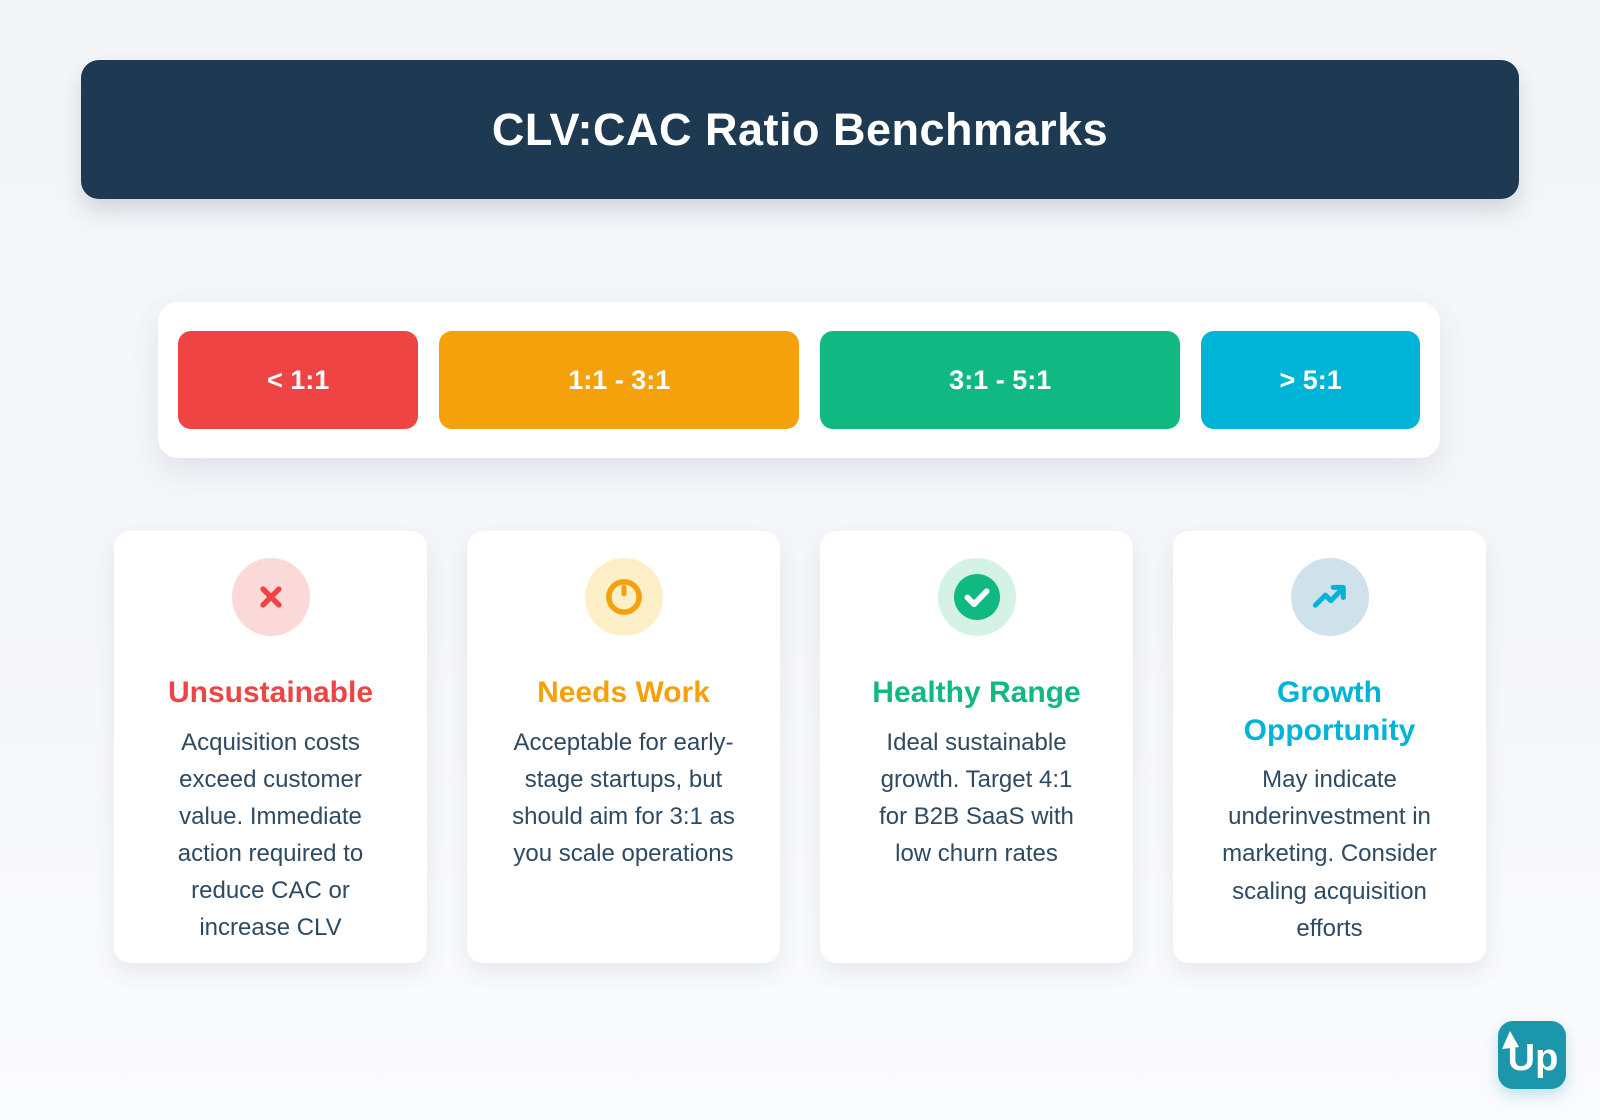 Image resolution: width=1600 pixels, height=1120 pixels. What do you see at coordinates (976, 692) in the screenshot?
I see `card-title: Healthy Range` at bounding box center [976, 692].